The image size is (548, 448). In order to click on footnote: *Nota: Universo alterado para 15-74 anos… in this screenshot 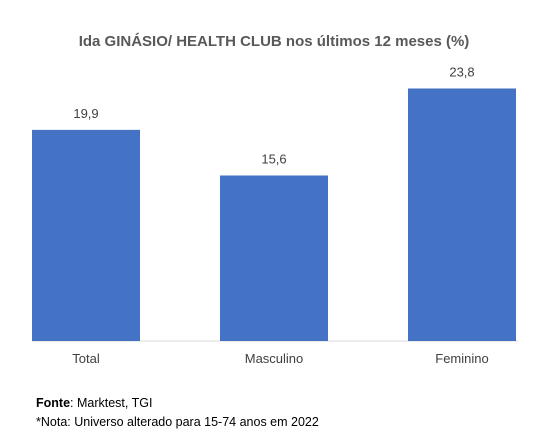, I will do `click(177, 422)`.